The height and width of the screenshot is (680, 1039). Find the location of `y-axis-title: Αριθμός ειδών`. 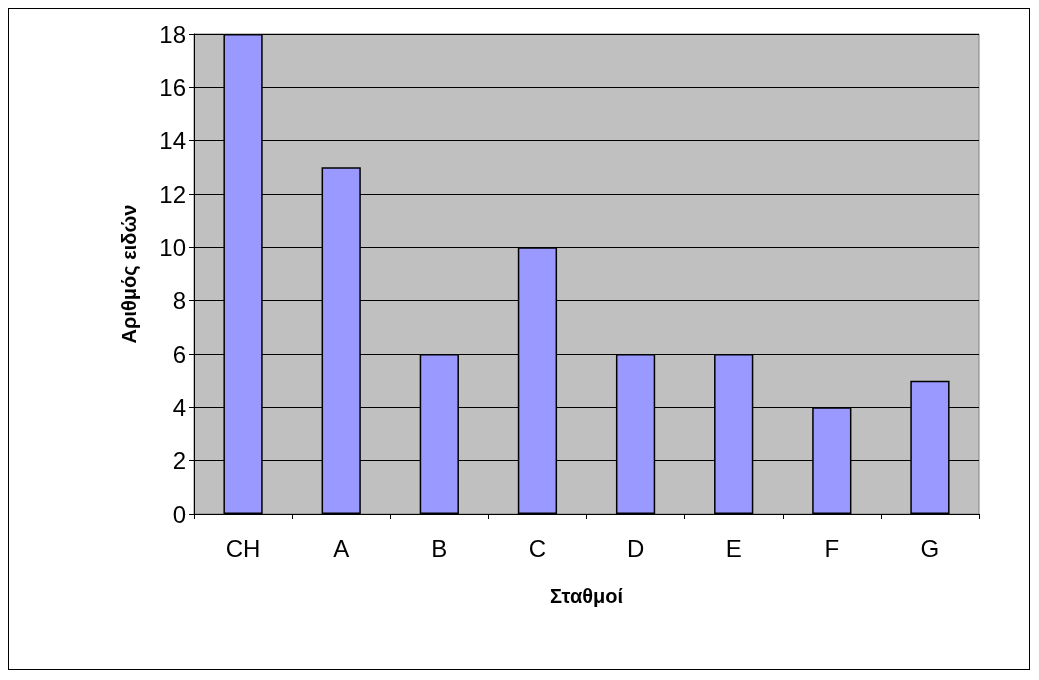

y-axis-title: Αριθμός ειδών is located at coordinates (129, 274).